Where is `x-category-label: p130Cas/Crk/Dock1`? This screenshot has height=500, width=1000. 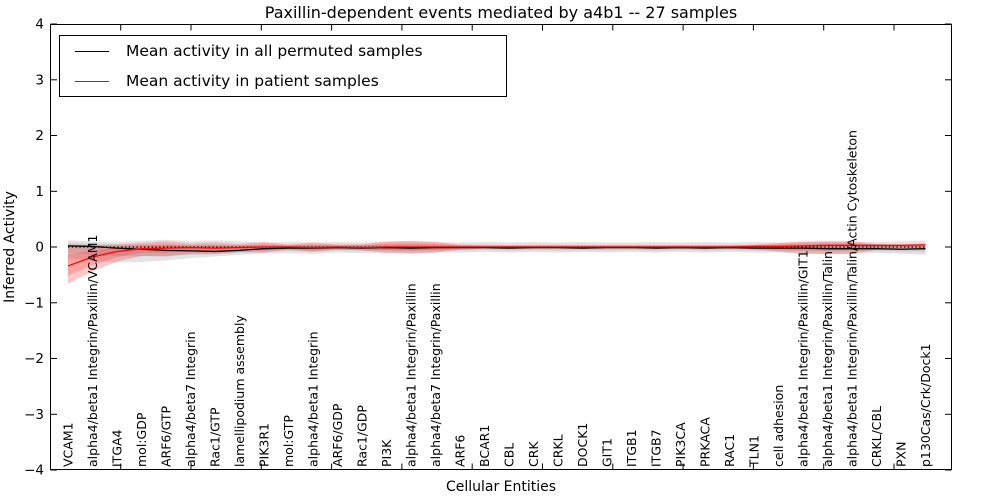
x-category-label: p130Cas/Crk/Dock1 is located at coordinates (925, 405).